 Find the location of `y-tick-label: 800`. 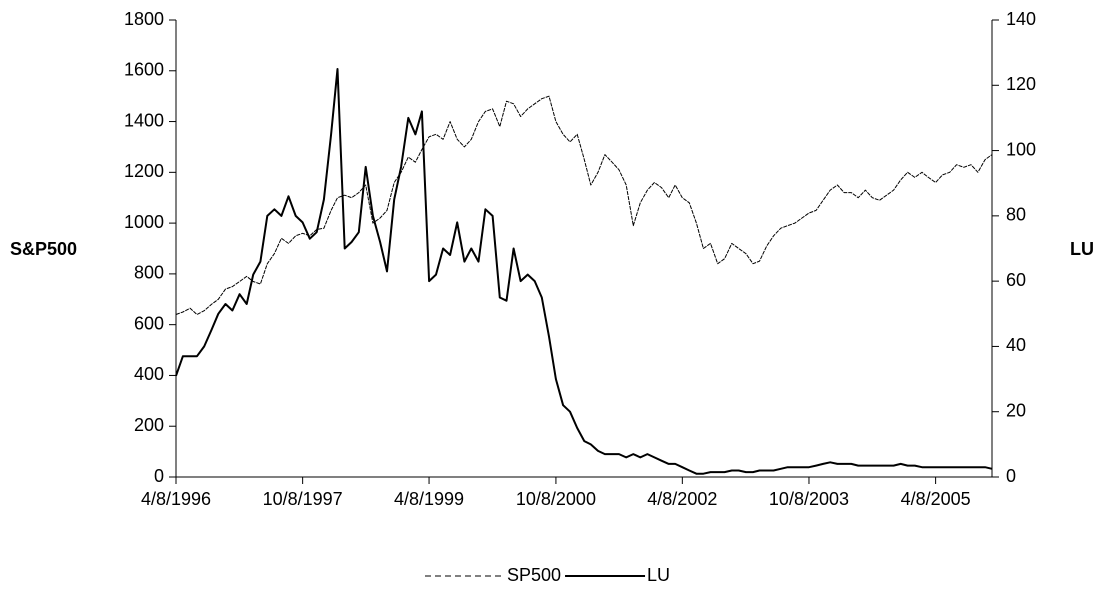

y-tick-label: 800 is located at coordinates (149, 273).